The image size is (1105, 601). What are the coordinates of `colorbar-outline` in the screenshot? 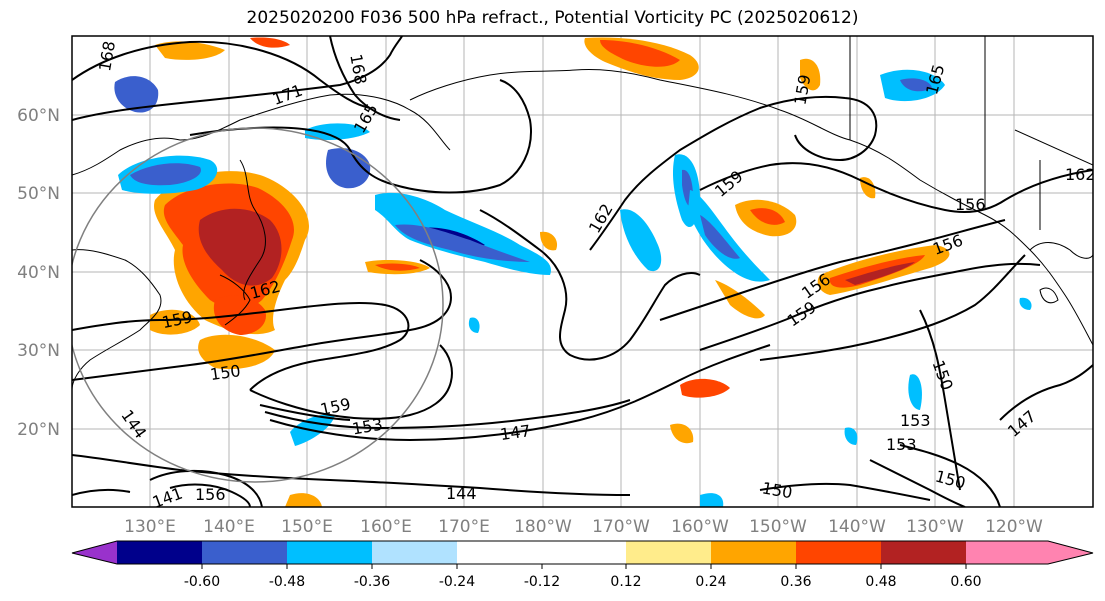 It's located at (582, 552).